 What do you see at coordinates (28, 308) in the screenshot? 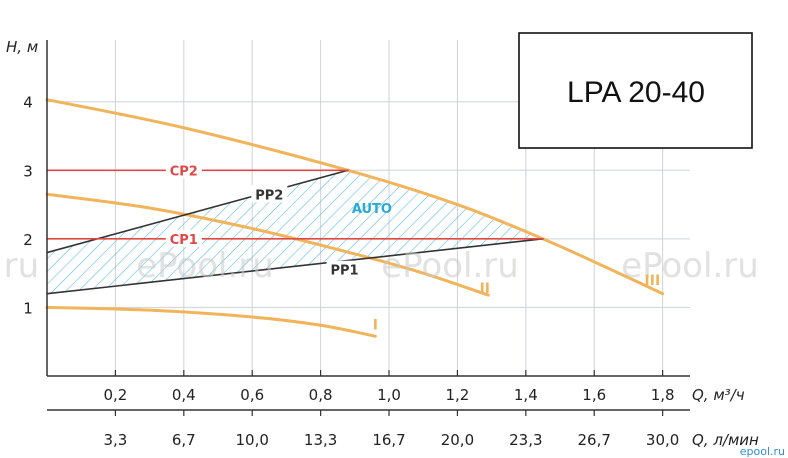
I see `y-tick-label: 1` at bounding box center [28, 308].